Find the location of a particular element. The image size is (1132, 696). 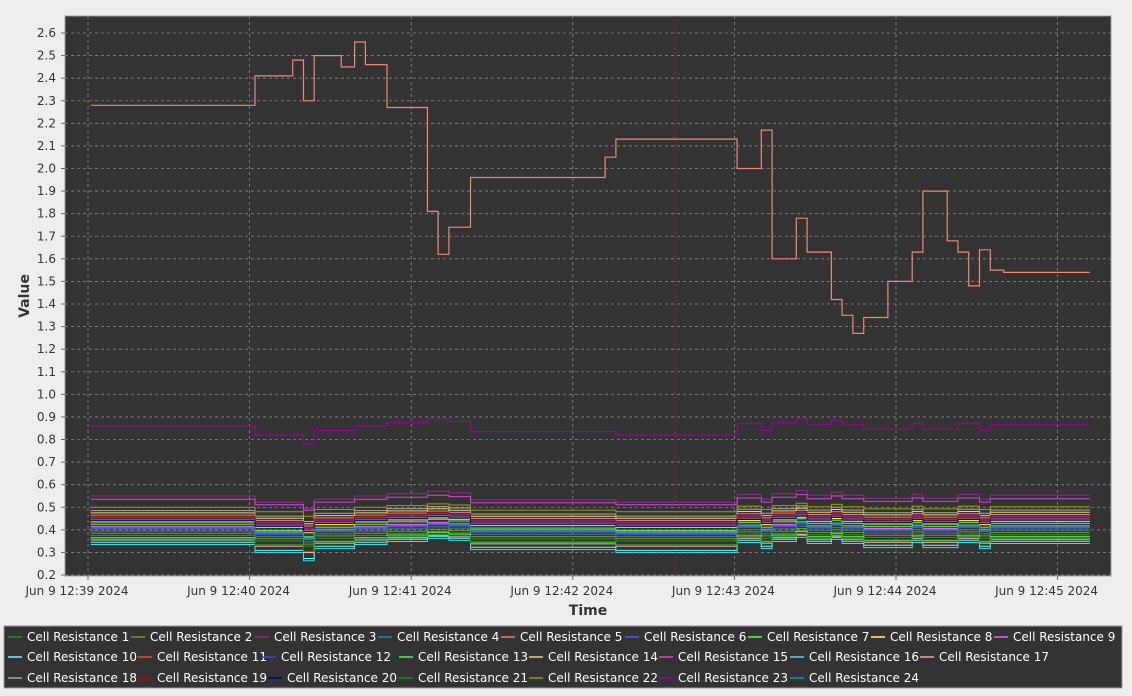

legend-item: Cell Resistance 20 is located at coordinates (332, 678).